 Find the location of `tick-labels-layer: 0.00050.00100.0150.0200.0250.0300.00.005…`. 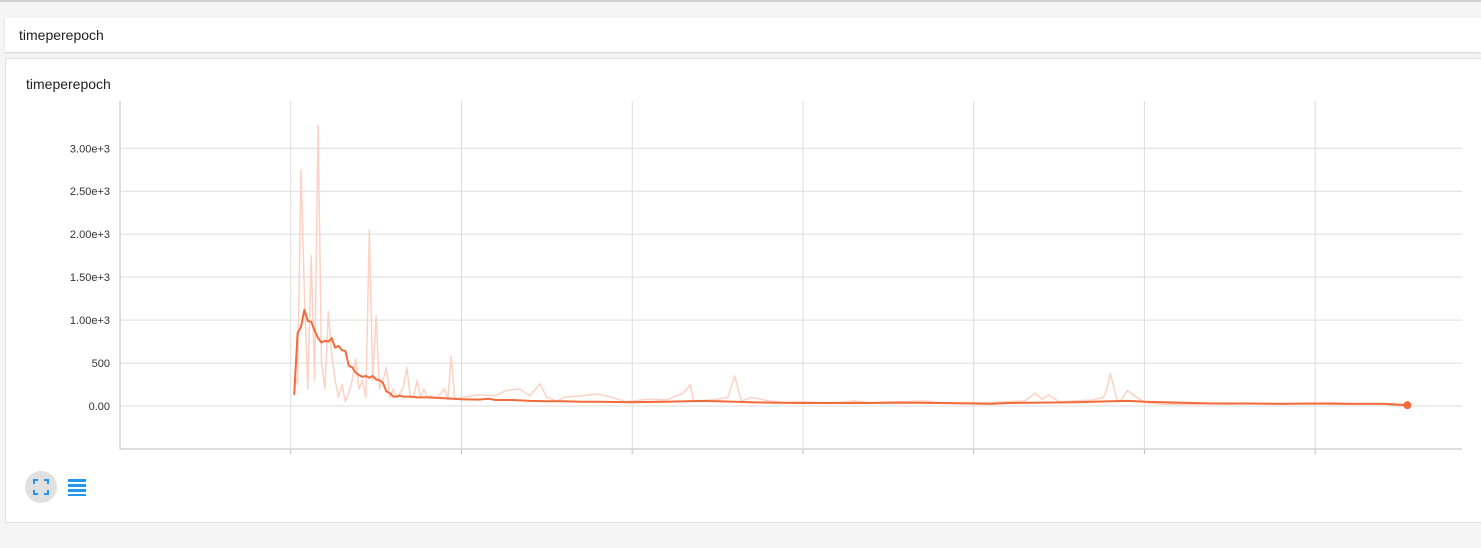

tick-labels-layer: 0.00050.00100.0150.0200.0250.0300.00.005… is located at coordinates (90, 278).